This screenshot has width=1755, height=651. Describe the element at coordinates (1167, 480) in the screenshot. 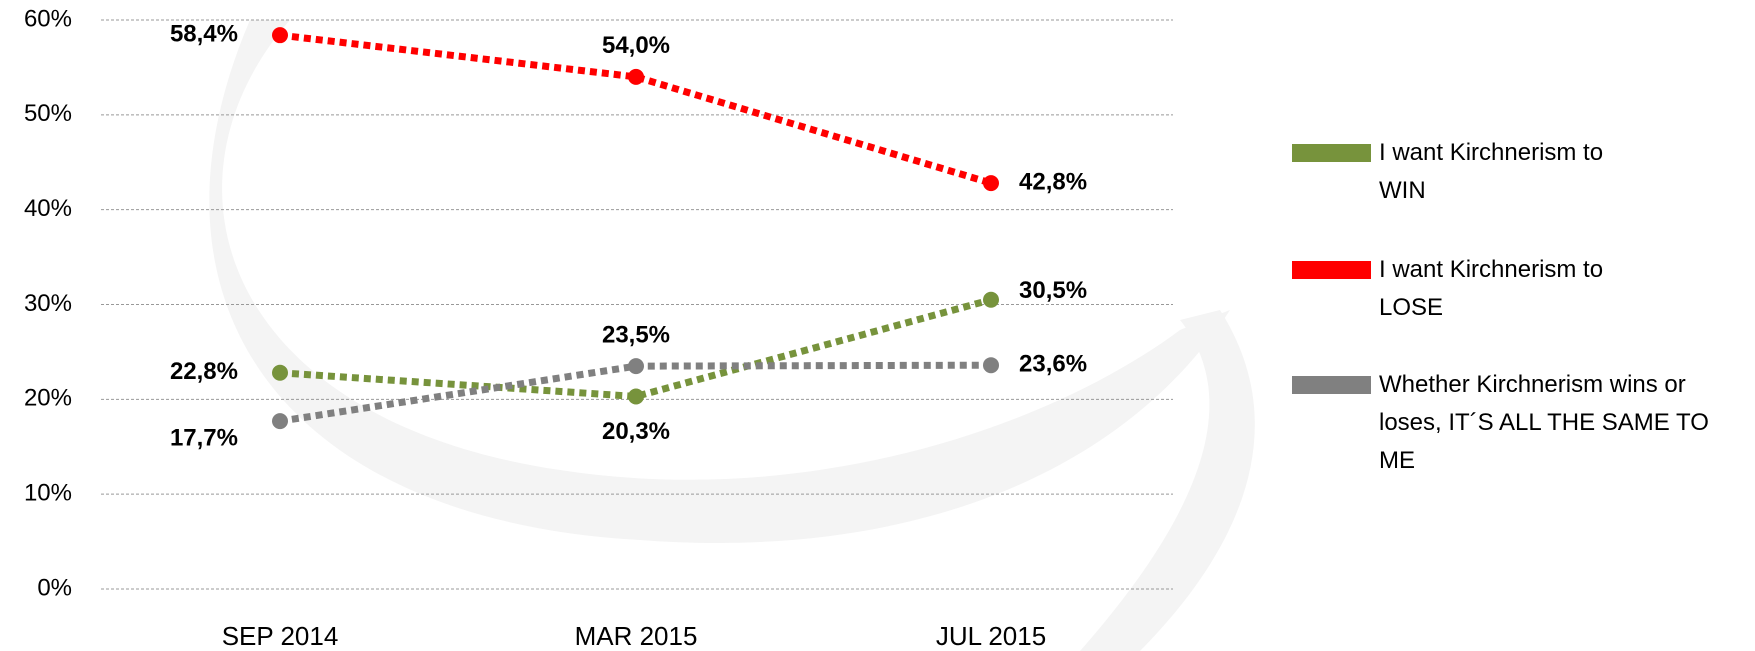

I see `watermark` at that location.